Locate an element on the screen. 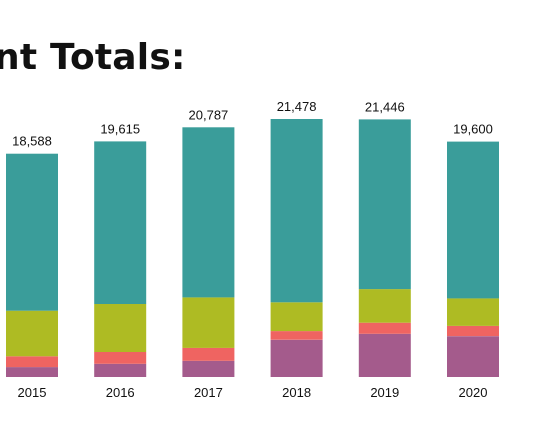  total-label-2019: 21,446 is located at coordinates (385, 106).